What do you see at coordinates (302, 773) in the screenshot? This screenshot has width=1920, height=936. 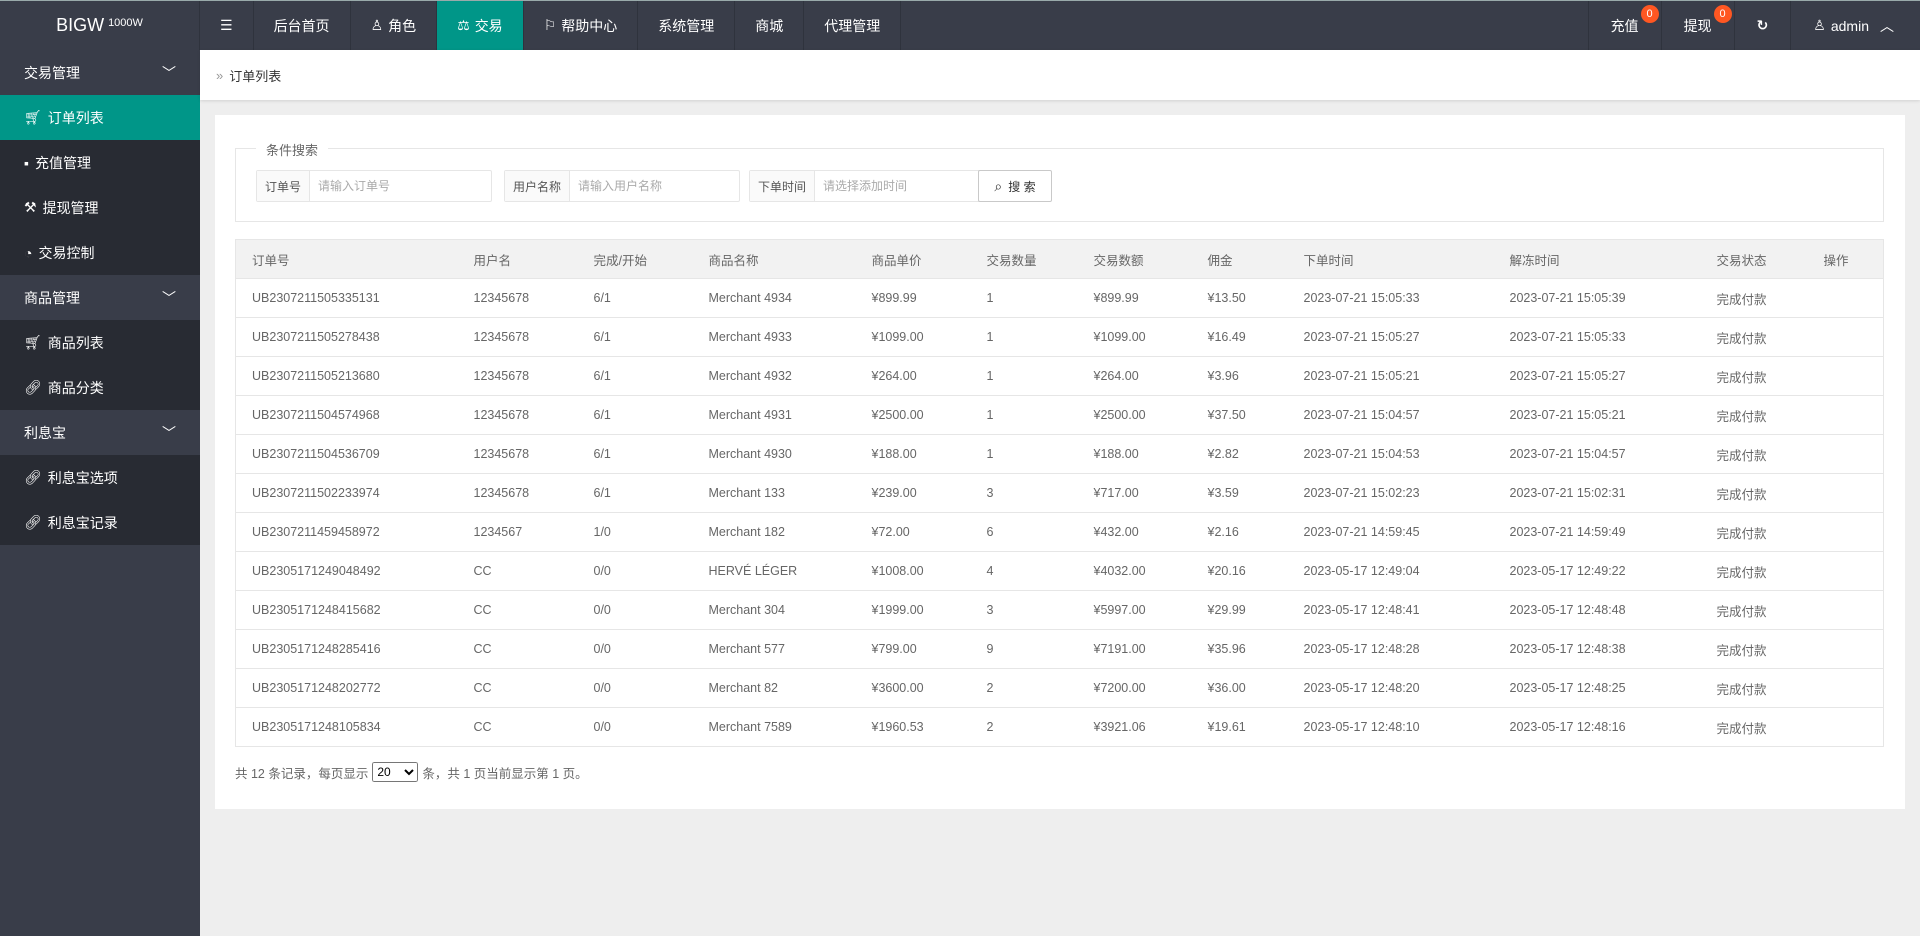 I see `pager-prefix: 共 12 条记录，每页显示` at bounding box center [302, 773].